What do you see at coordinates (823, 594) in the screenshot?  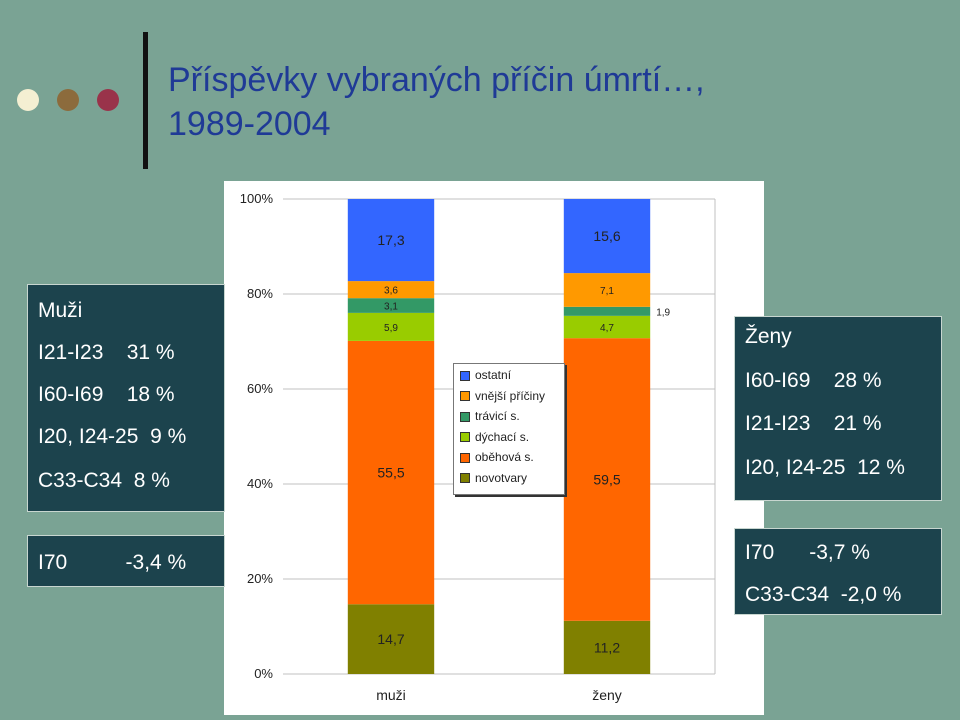 I see `women-negative-item: C33-C34 -2,0 %` at bounding box center [823, 594].